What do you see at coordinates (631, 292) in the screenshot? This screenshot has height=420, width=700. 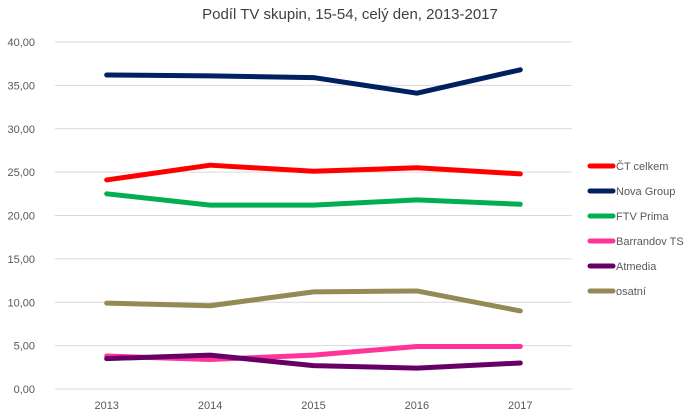 I see `legend-label: osatní` at bounding box center [631, 292].